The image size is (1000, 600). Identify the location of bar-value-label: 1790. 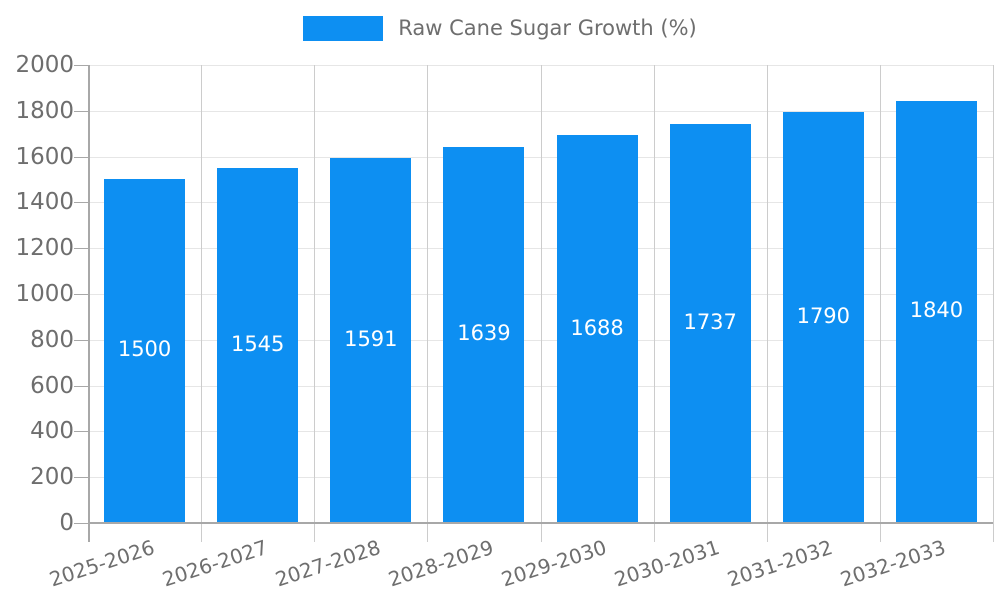
(823, 316).